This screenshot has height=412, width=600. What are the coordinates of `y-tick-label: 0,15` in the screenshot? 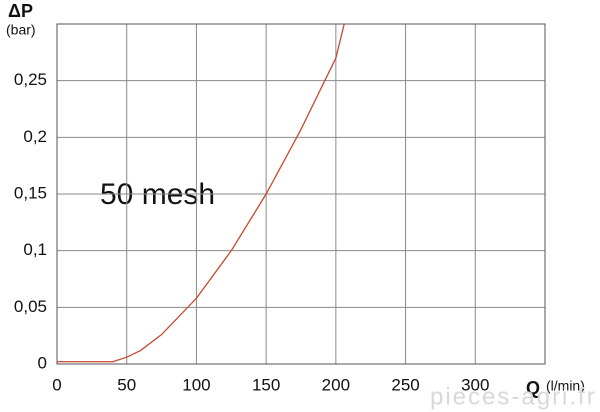 It's located at (30, 192).